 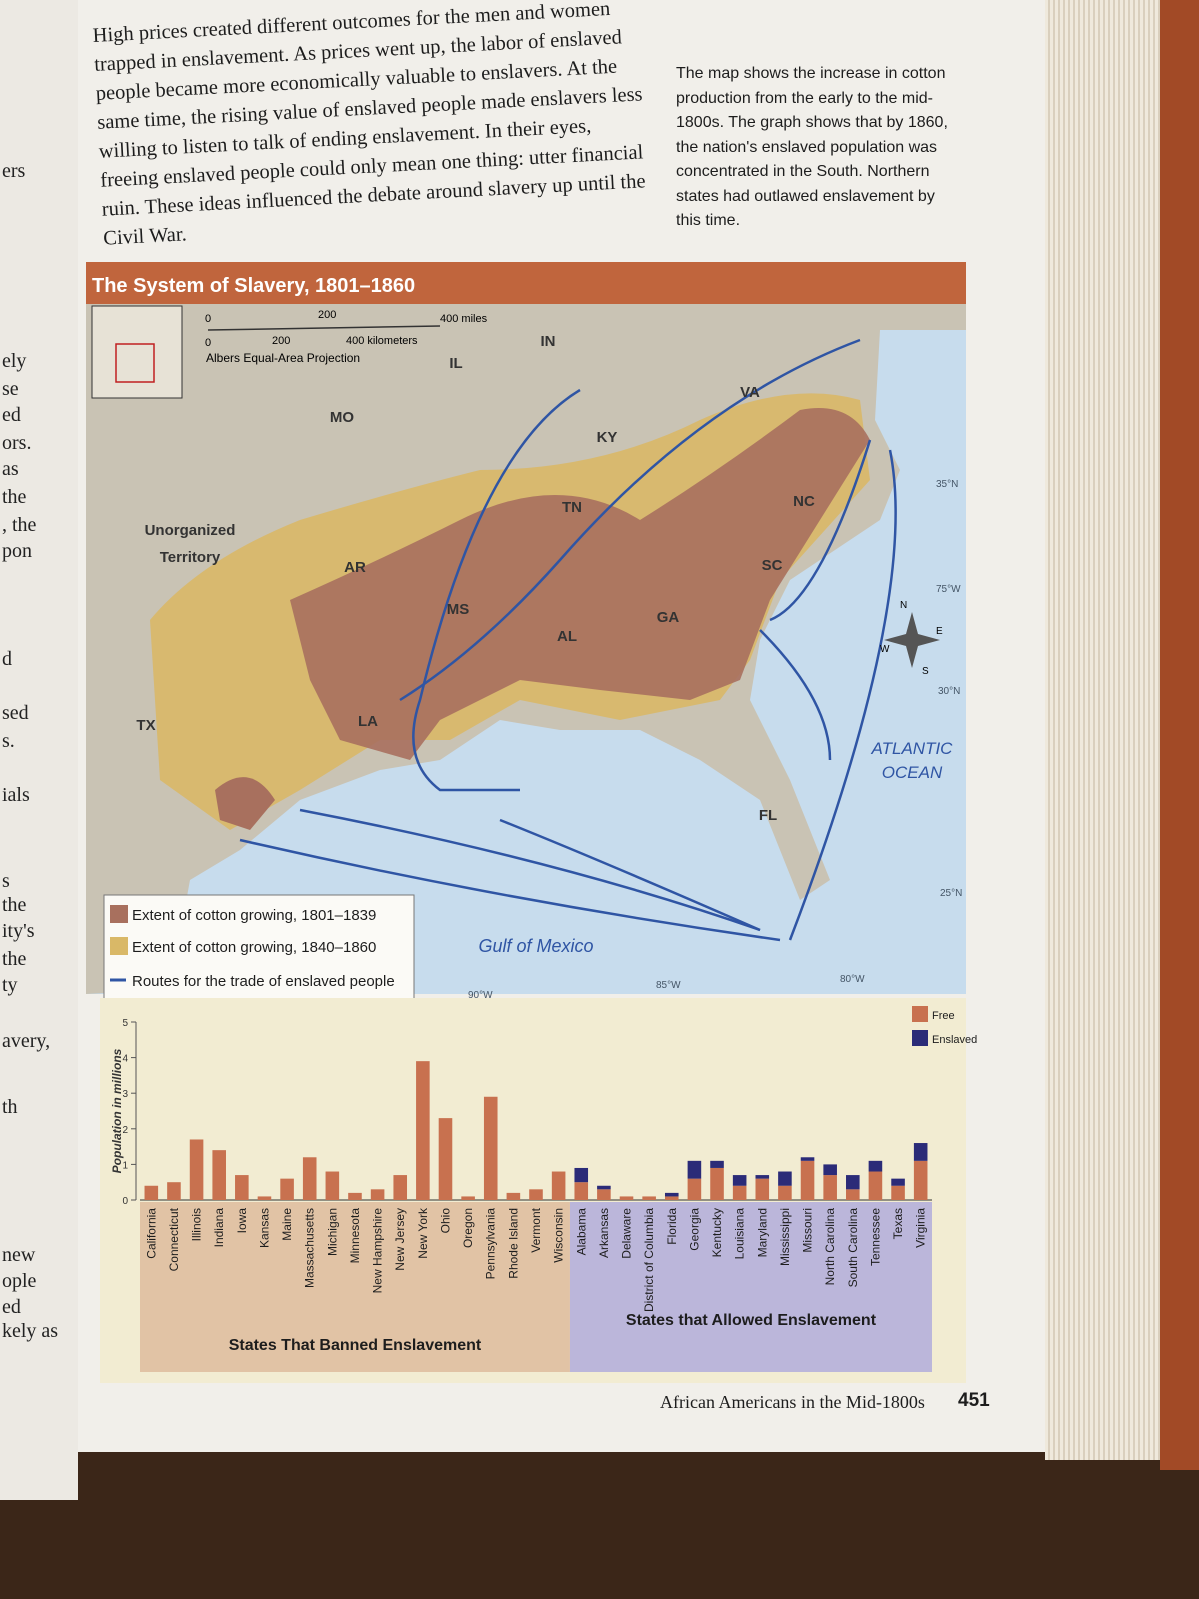 I want to click on compass-label: E, so click(x=939, y=631).